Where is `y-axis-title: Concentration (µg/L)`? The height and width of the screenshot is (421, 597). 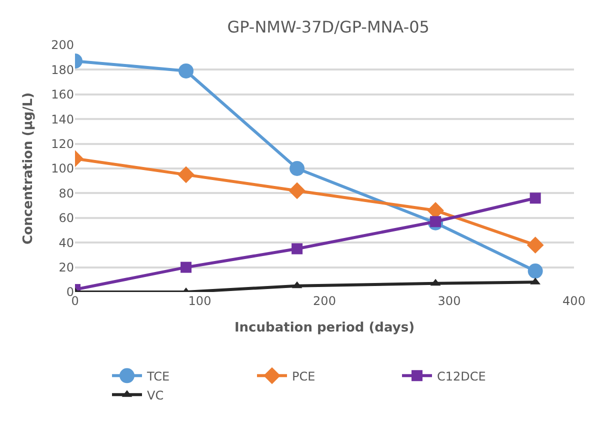
y-axis-title: Concentration (µg/L) is located at coordinates (28, 168).